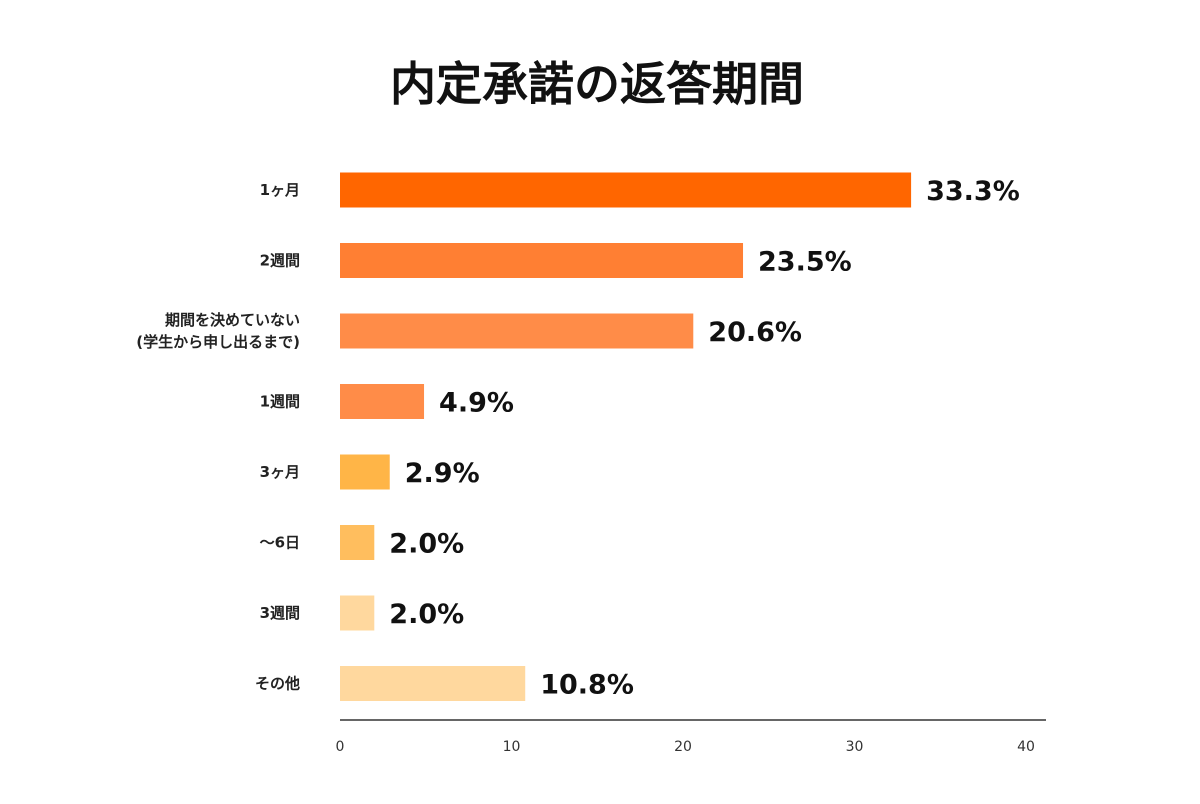 This screenshot has height=804, width=1200. I want to click on x-tick-label: 20, so click(683, 747).